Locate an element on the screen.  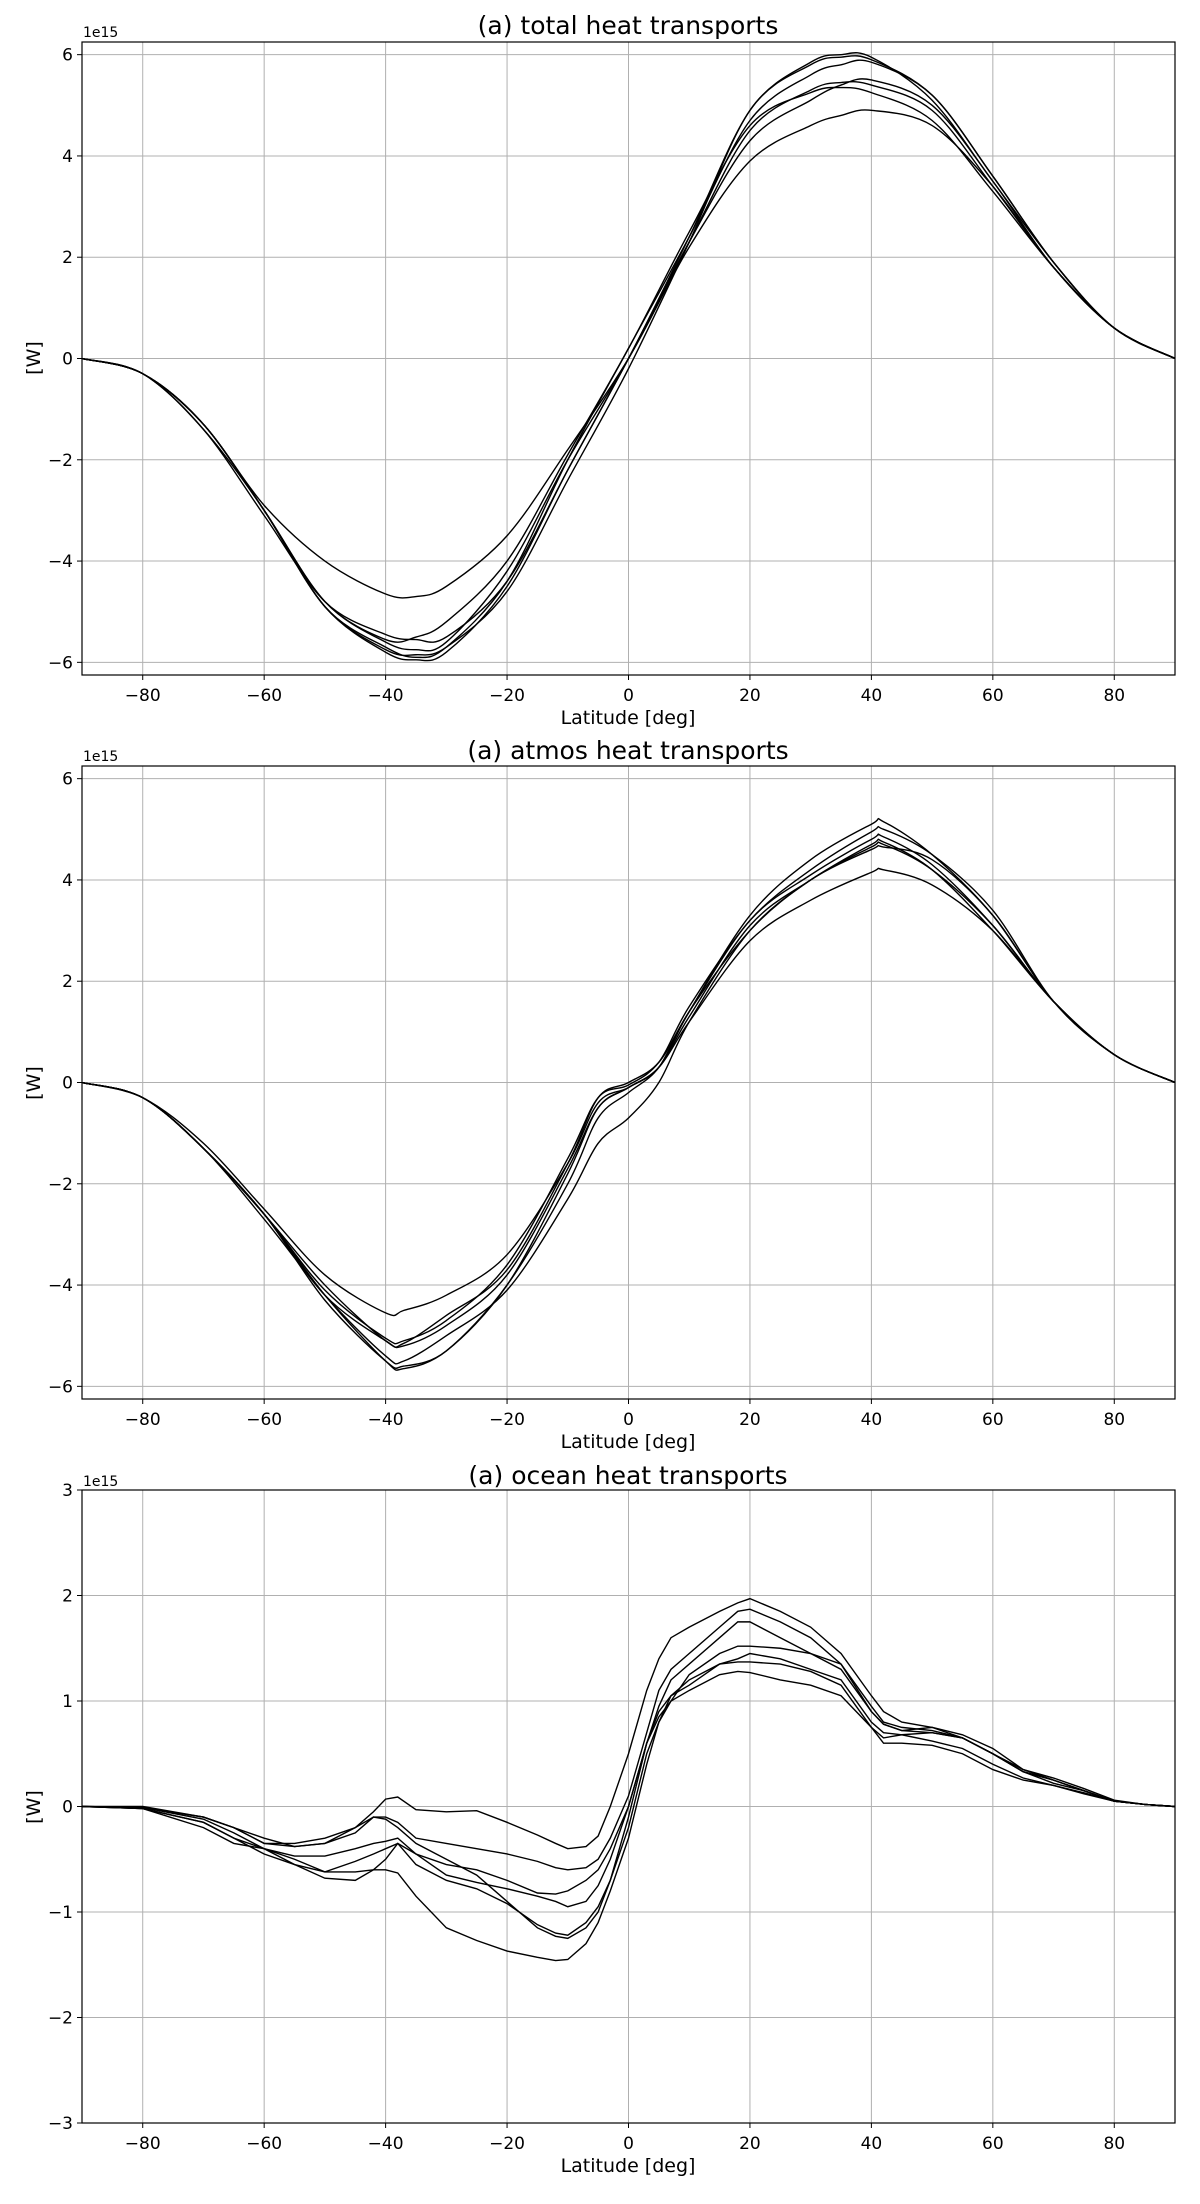
chart-title: (a) atmos heat transports is located at coordinates (627, 750).